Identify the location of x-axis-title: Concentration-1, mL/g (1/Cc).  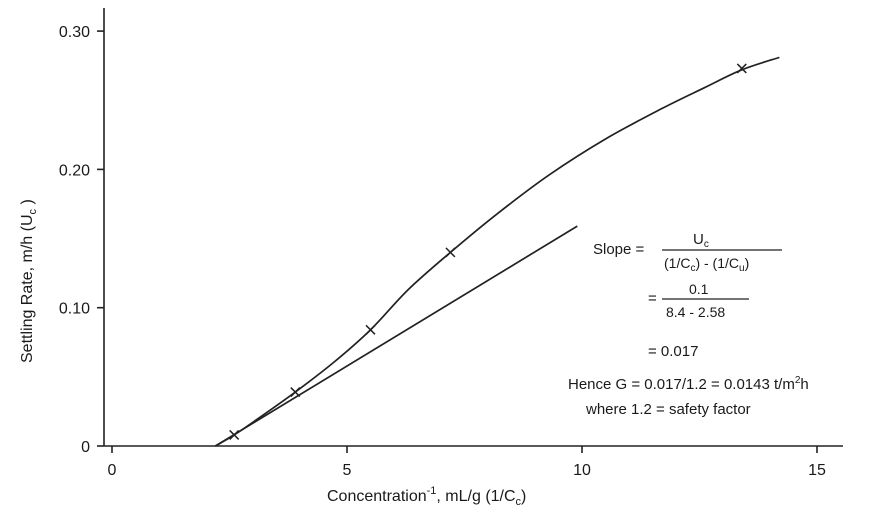
(426, 496).